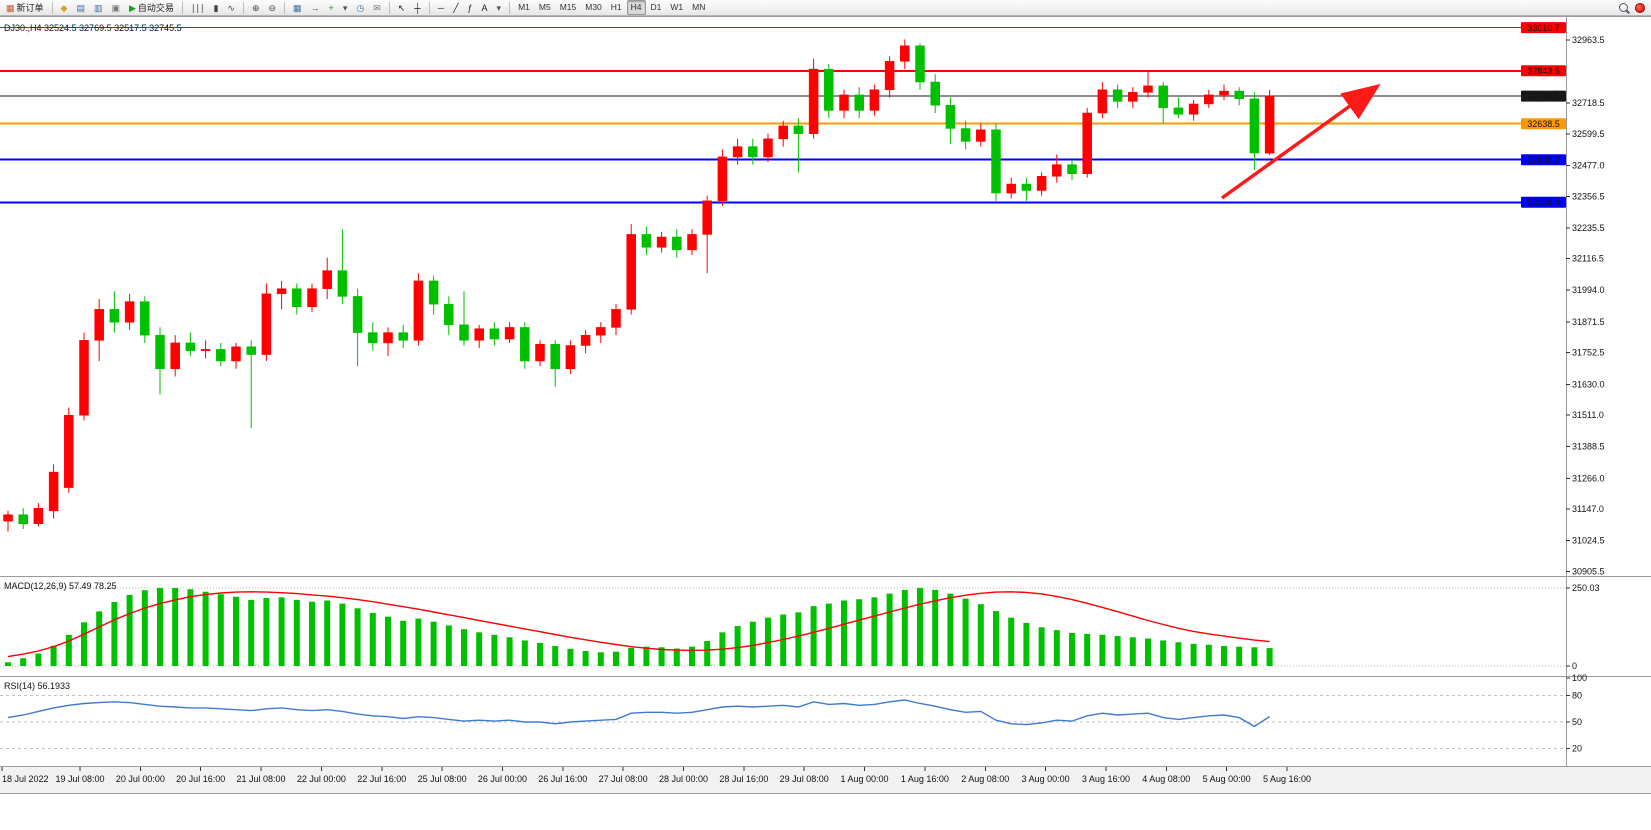  I want to click on auto-trading-button: ▶ 自动交易, so click(151, 8).